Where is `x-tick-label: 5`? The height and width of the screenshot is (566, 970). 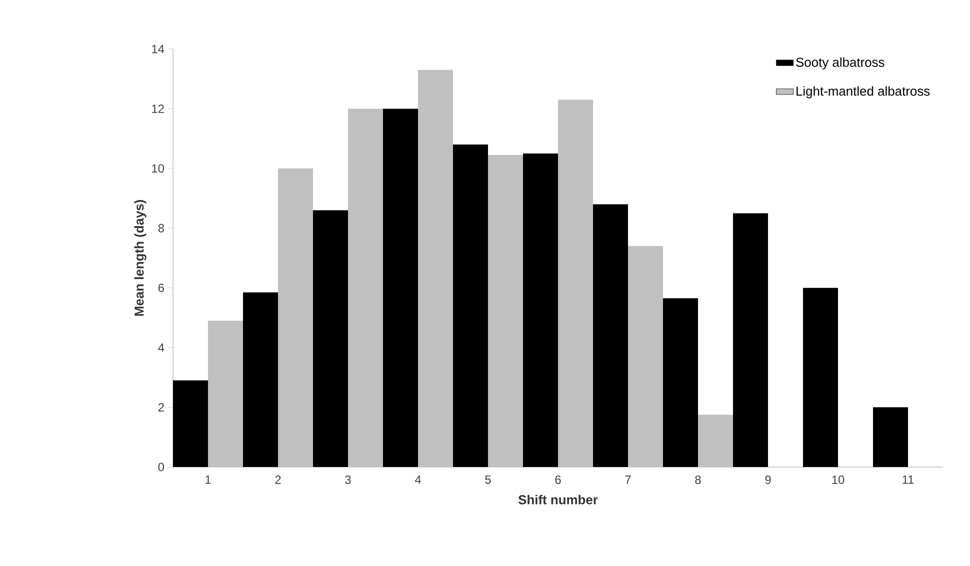 x-tick-label: 5 is located at coordinates (488, 480).